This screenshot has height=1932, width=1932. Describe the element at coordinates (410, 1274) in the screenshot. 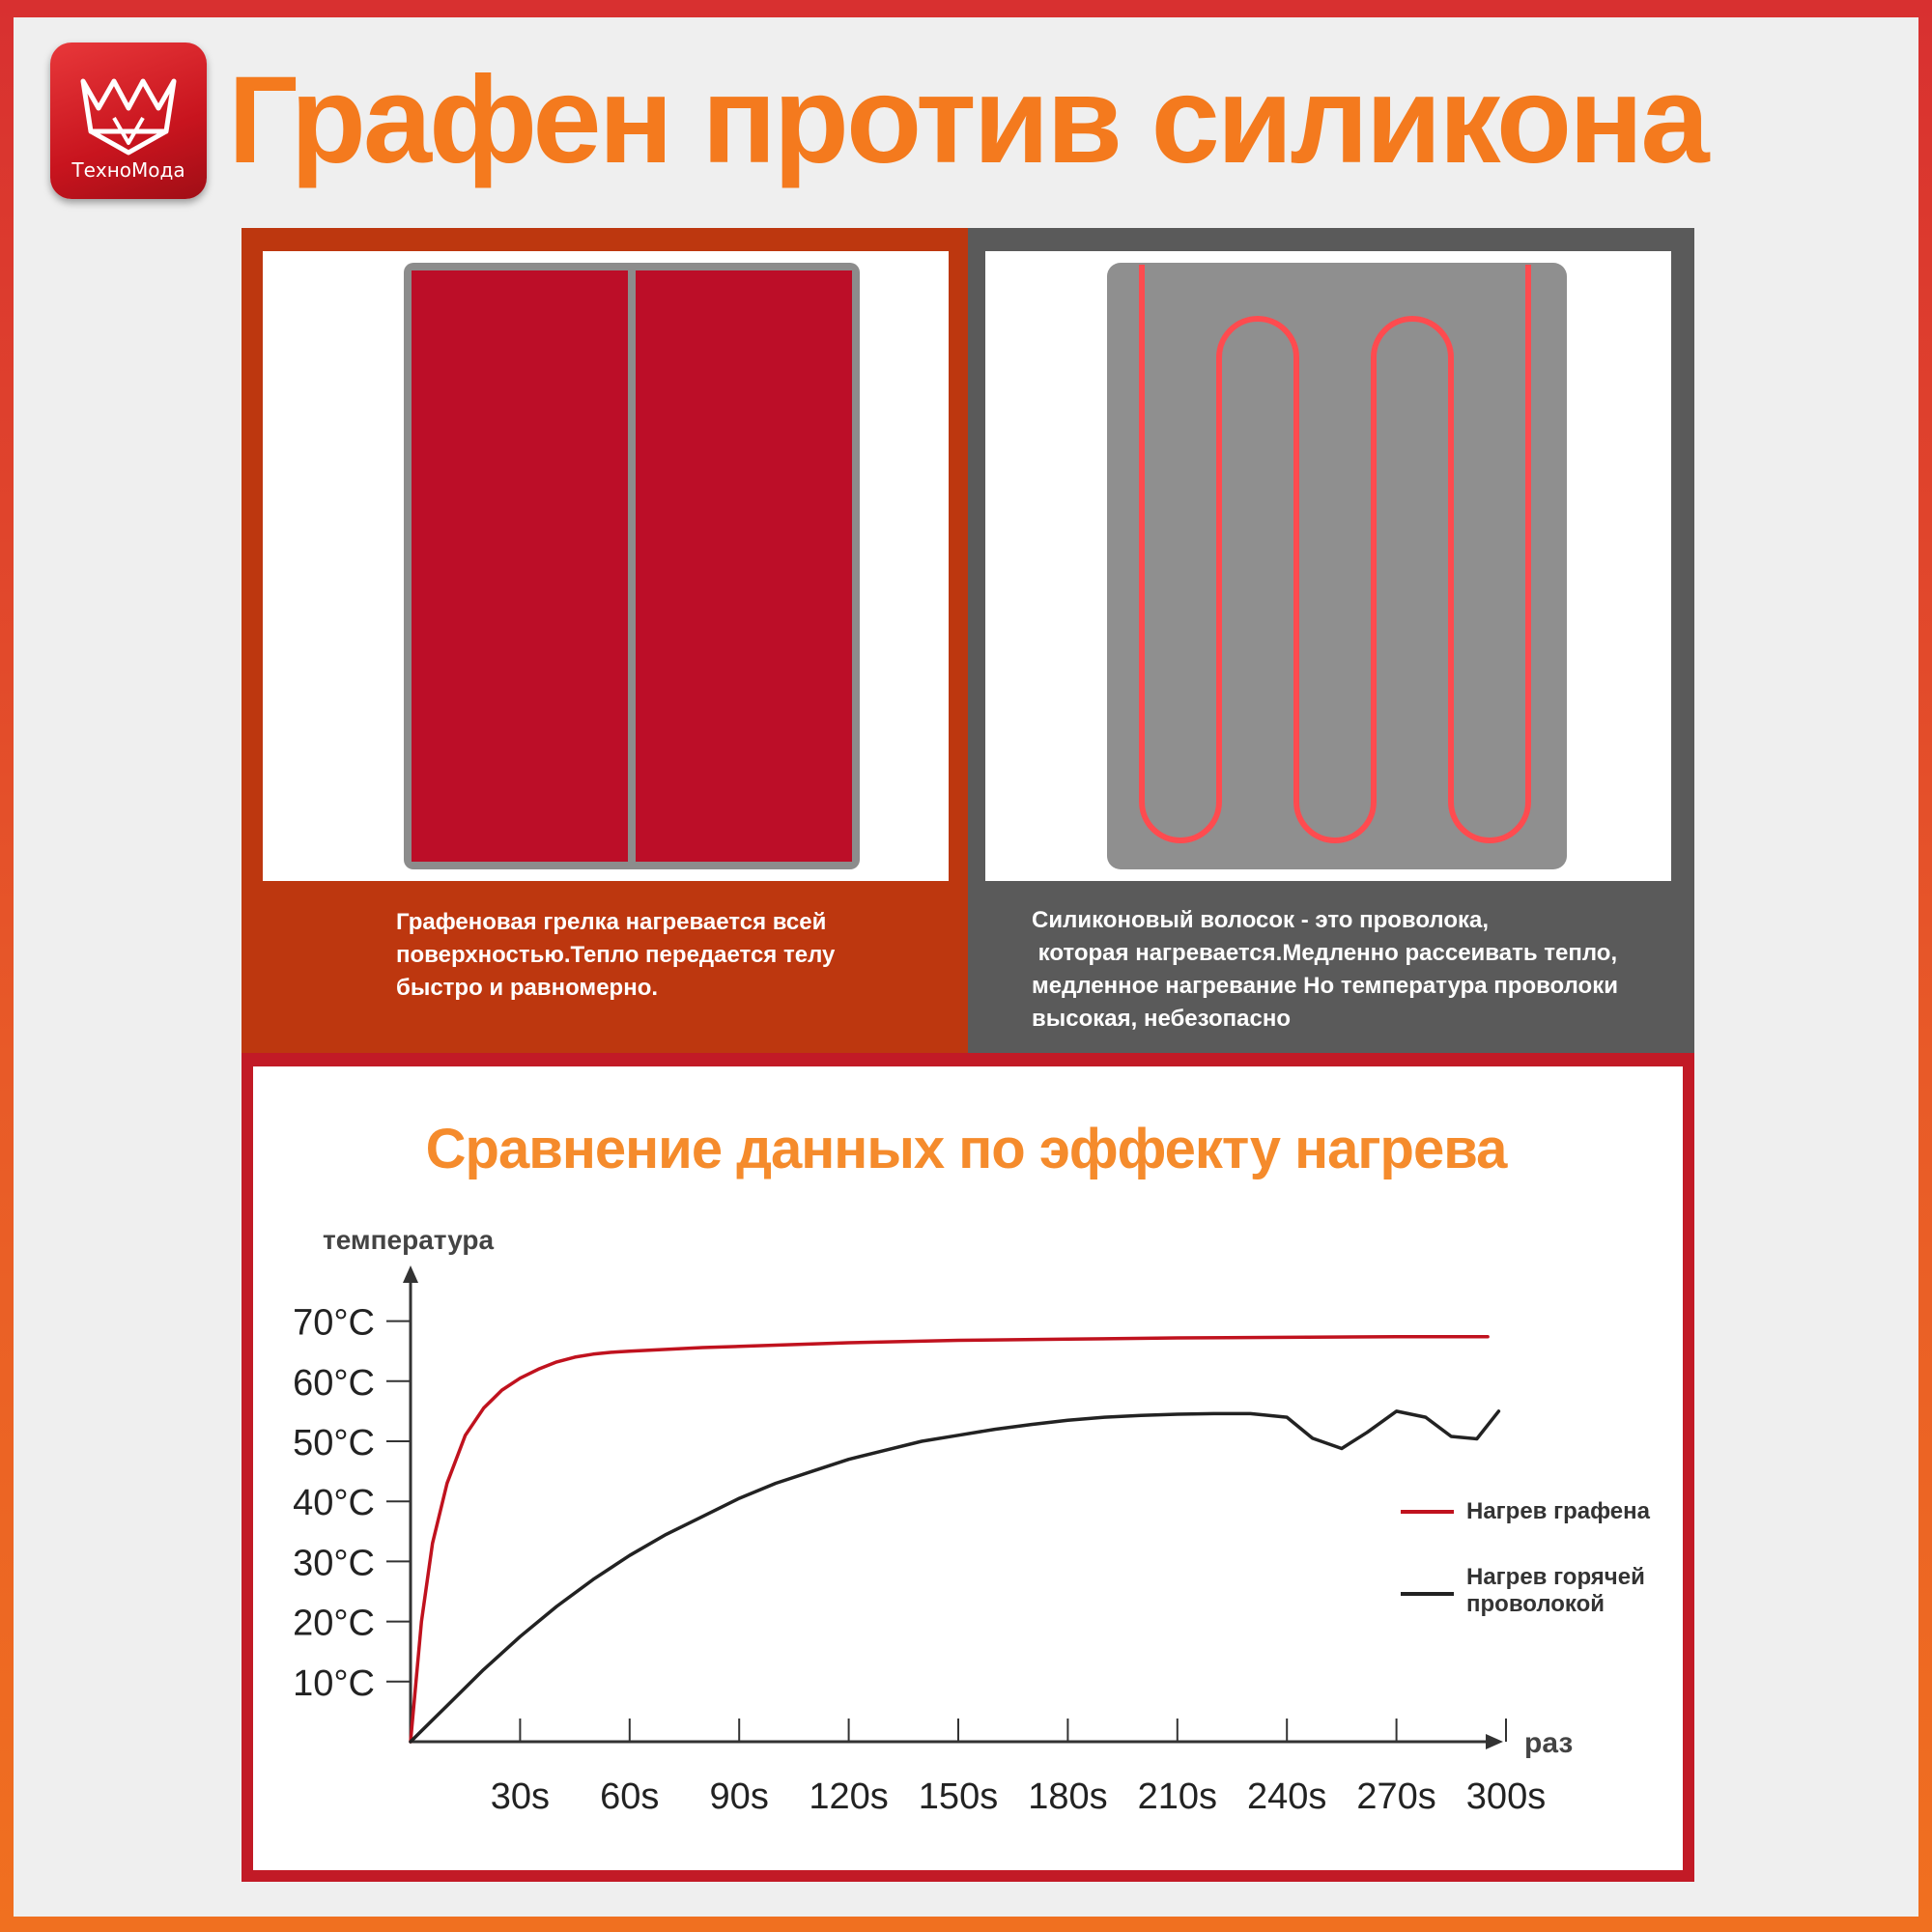

I see `y-axis-arrow` at that location.